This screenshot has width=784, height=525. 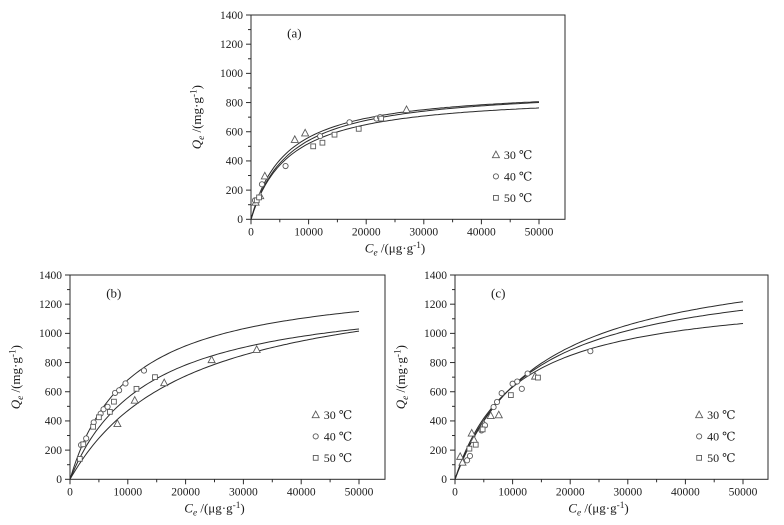 What do you see at coordinates (315, 457) in the screenshot?
I see `legend-marker-square` at bounding box center [315, 457].